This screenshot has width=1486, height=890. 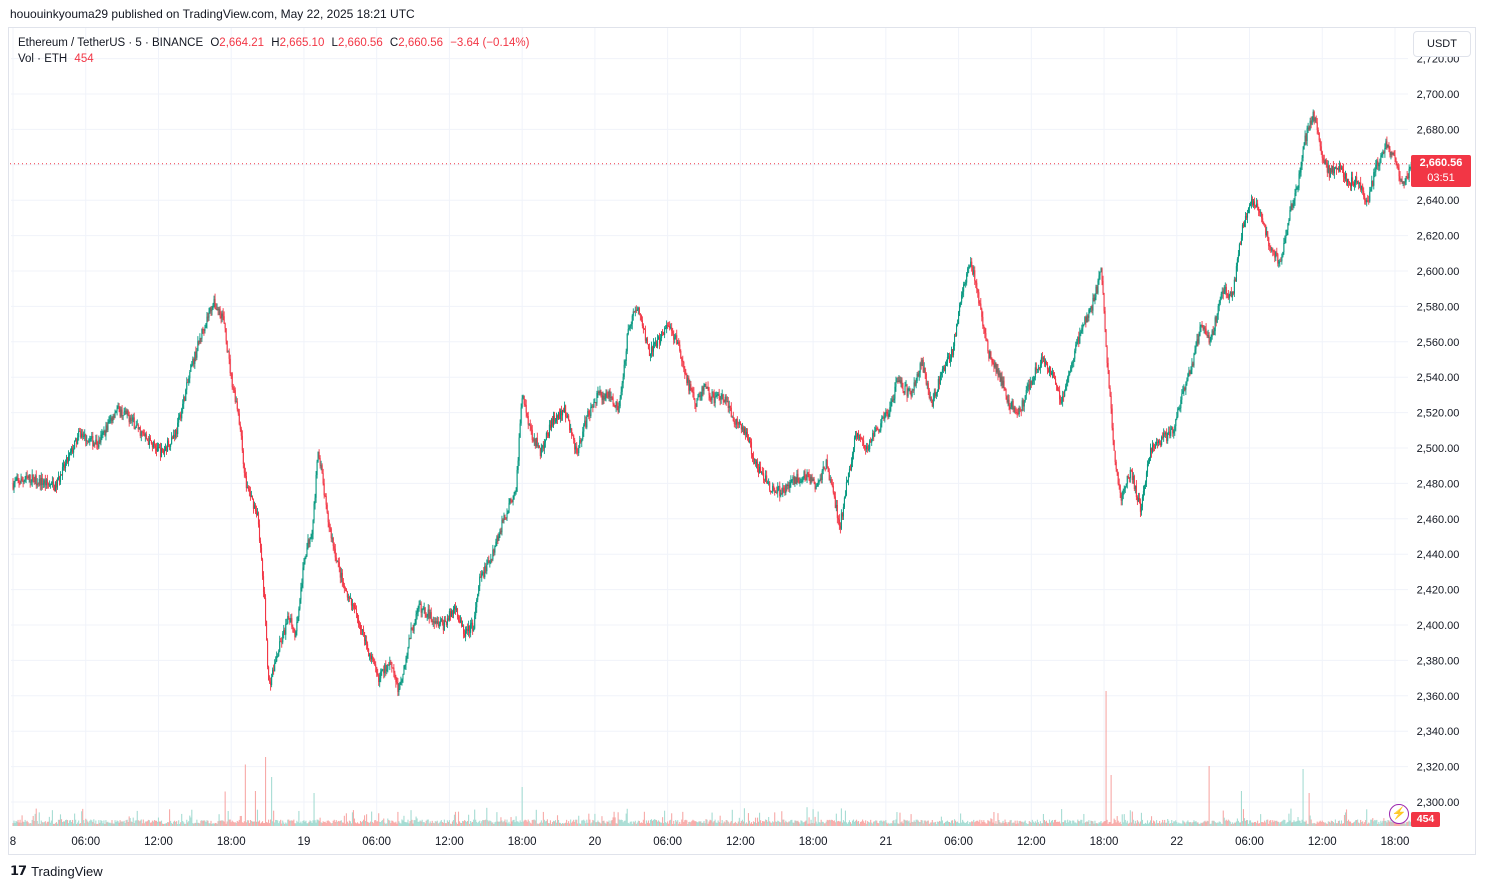 What do you see at coordinates (43, 59) in the screenshot?
I see `volume-label: Vol · ETH` at bounding box center [43, 59].